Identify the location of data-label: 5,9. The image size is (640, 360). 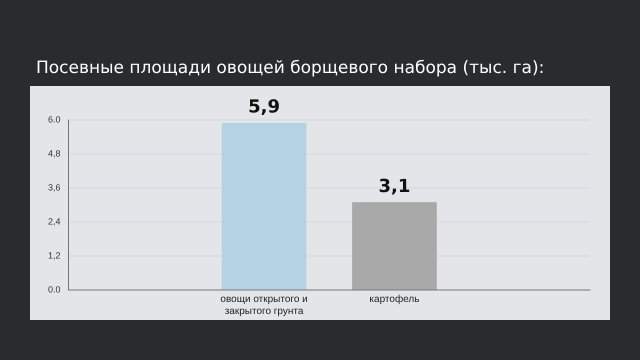
(264, 107).